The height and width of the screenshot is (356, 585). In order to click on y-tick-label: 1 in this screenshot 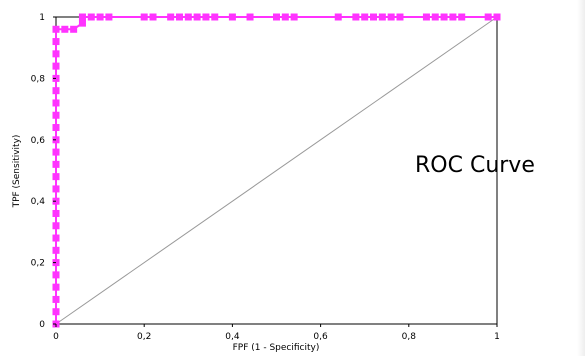, I will do `click(42, 18)`.